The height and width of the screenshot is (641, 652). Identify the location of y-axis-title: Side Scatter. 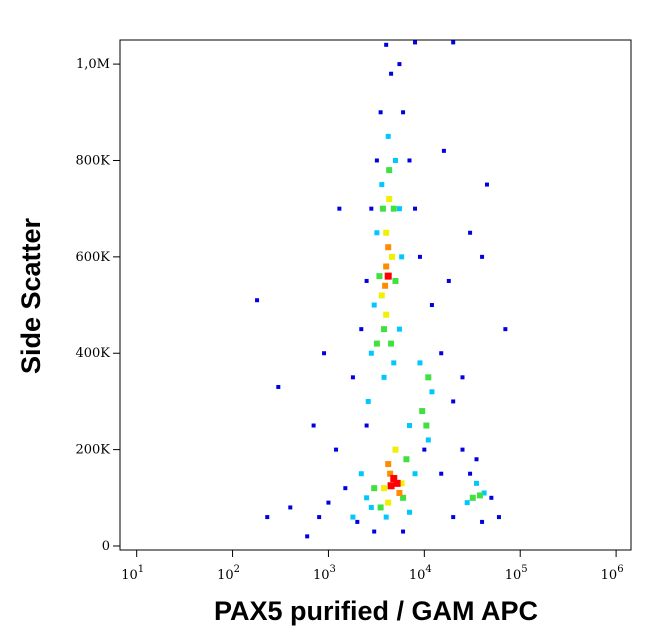
(31, 295).